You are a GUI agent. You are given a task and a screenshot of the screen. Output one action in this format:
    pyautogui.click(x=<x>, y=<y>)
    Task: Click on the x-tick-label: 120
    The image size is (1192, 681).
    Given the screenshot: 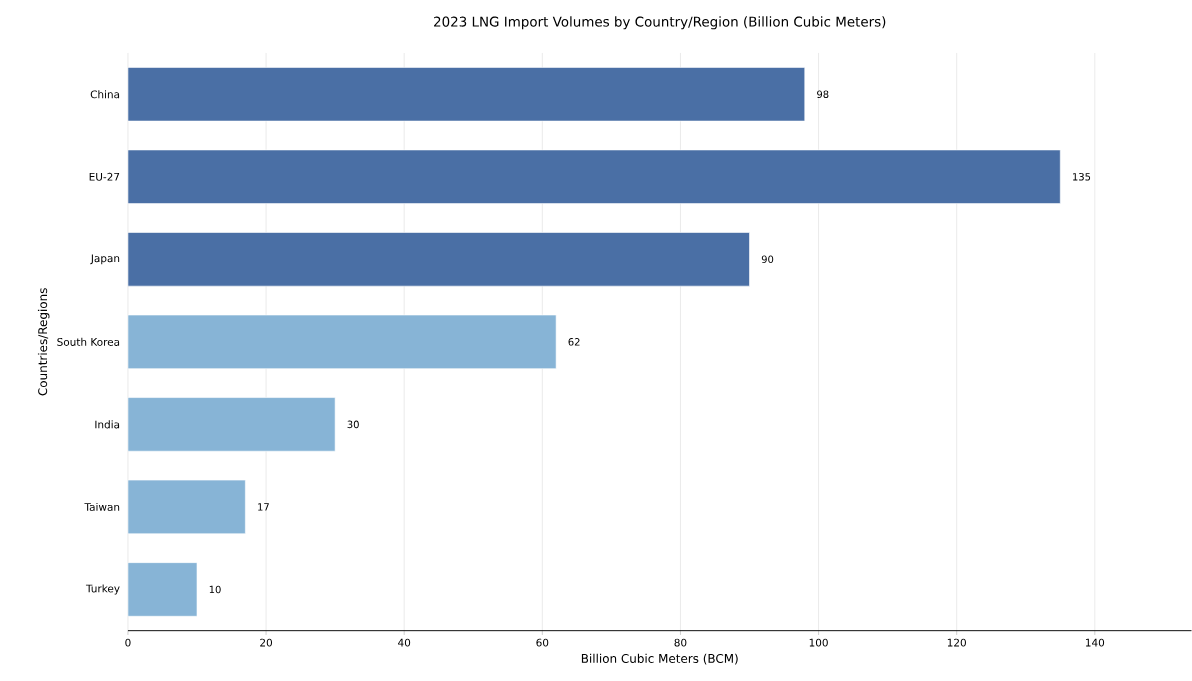 What is the action you would take?
    pyautogui.click(x=956, y=642)
    